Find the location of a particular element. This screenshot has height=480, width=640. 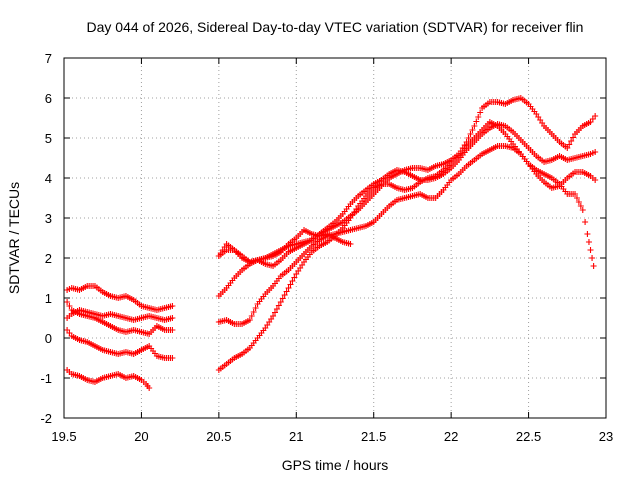

y-tick-label: 6 is located at coordinates (48, 98).